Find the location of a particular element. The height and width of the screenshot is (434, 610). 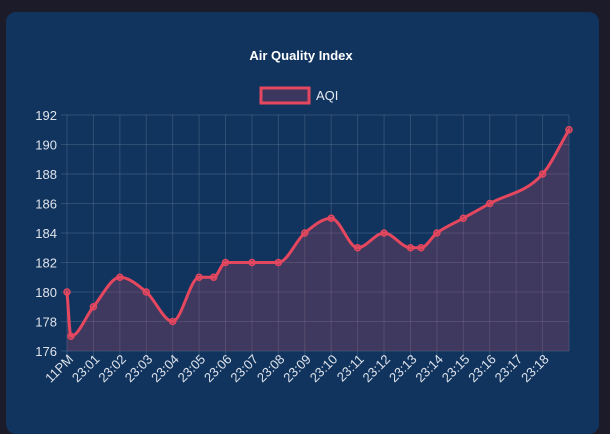

y-tick-label: 182 is located at coordinates (46, 263).